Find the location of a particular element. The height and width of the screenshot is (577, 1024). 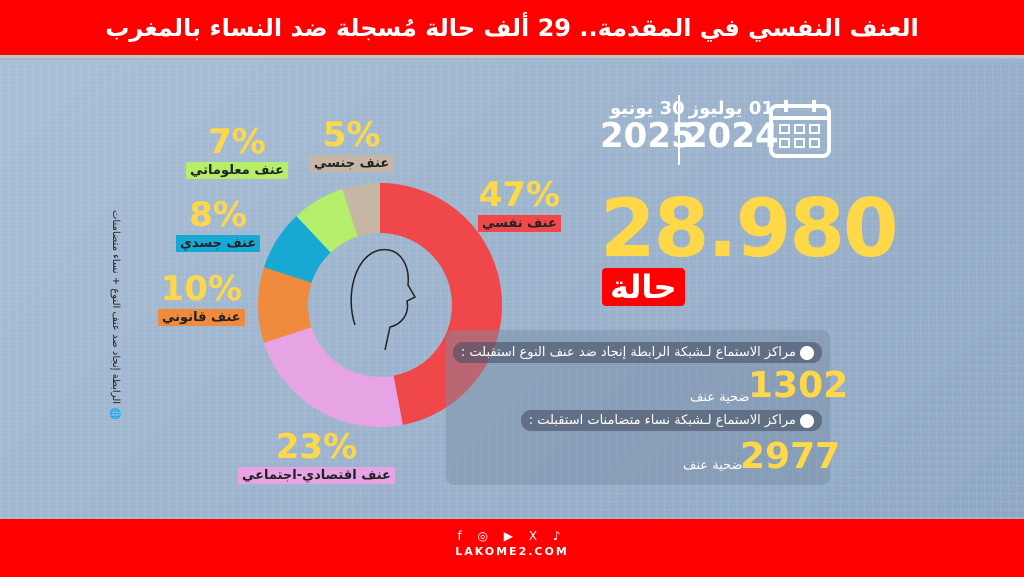

label-econ: 23% عنف اقتصادي-اجتماعي is located at coordinates (316, 457).